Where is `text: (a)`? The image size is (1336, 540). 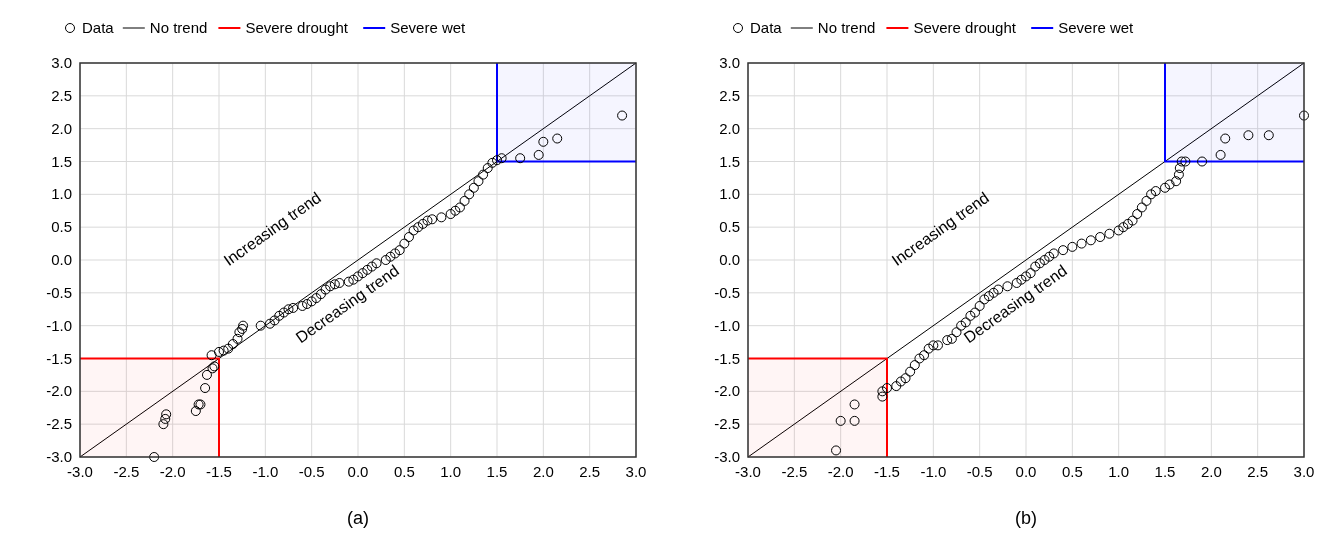 text: (a) is located at coordinates (358, 518).